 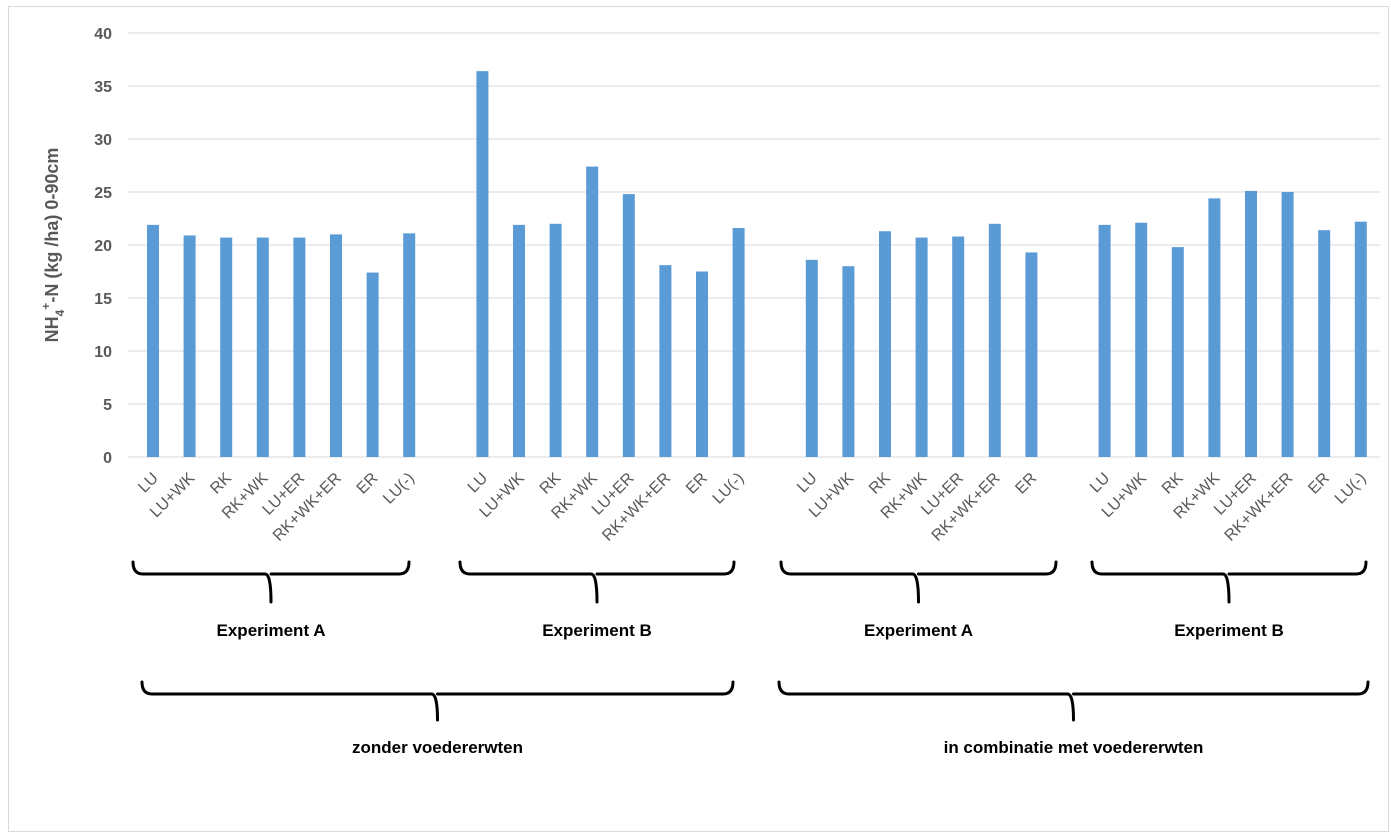 I want to click on y-tick-label: 0, so click(x=107, y=458).